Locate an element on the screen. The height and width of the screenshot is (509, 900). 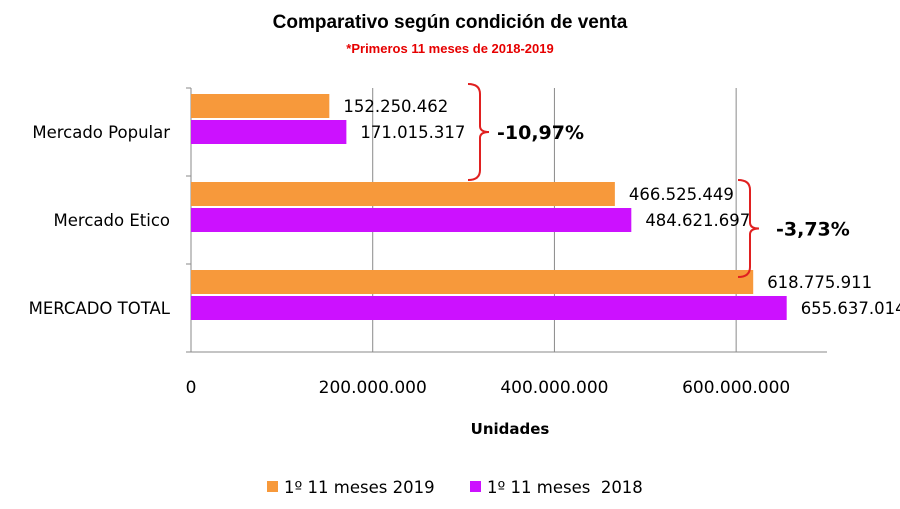
data-label-1-2: 655.637.014 is located at coordinates (850, 308).